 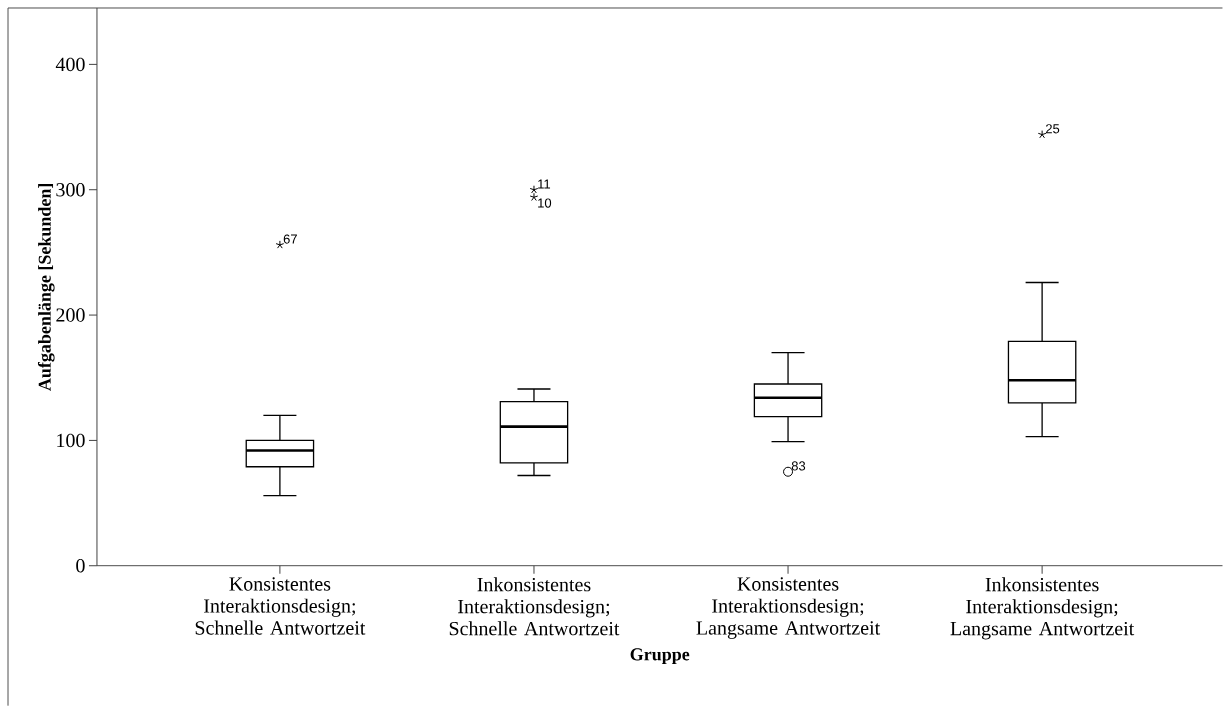 I want to click on x-tick-label: Konsistentes Interaktionsdesign; Langsame Antwortzeit, so click(x=788, y=608).